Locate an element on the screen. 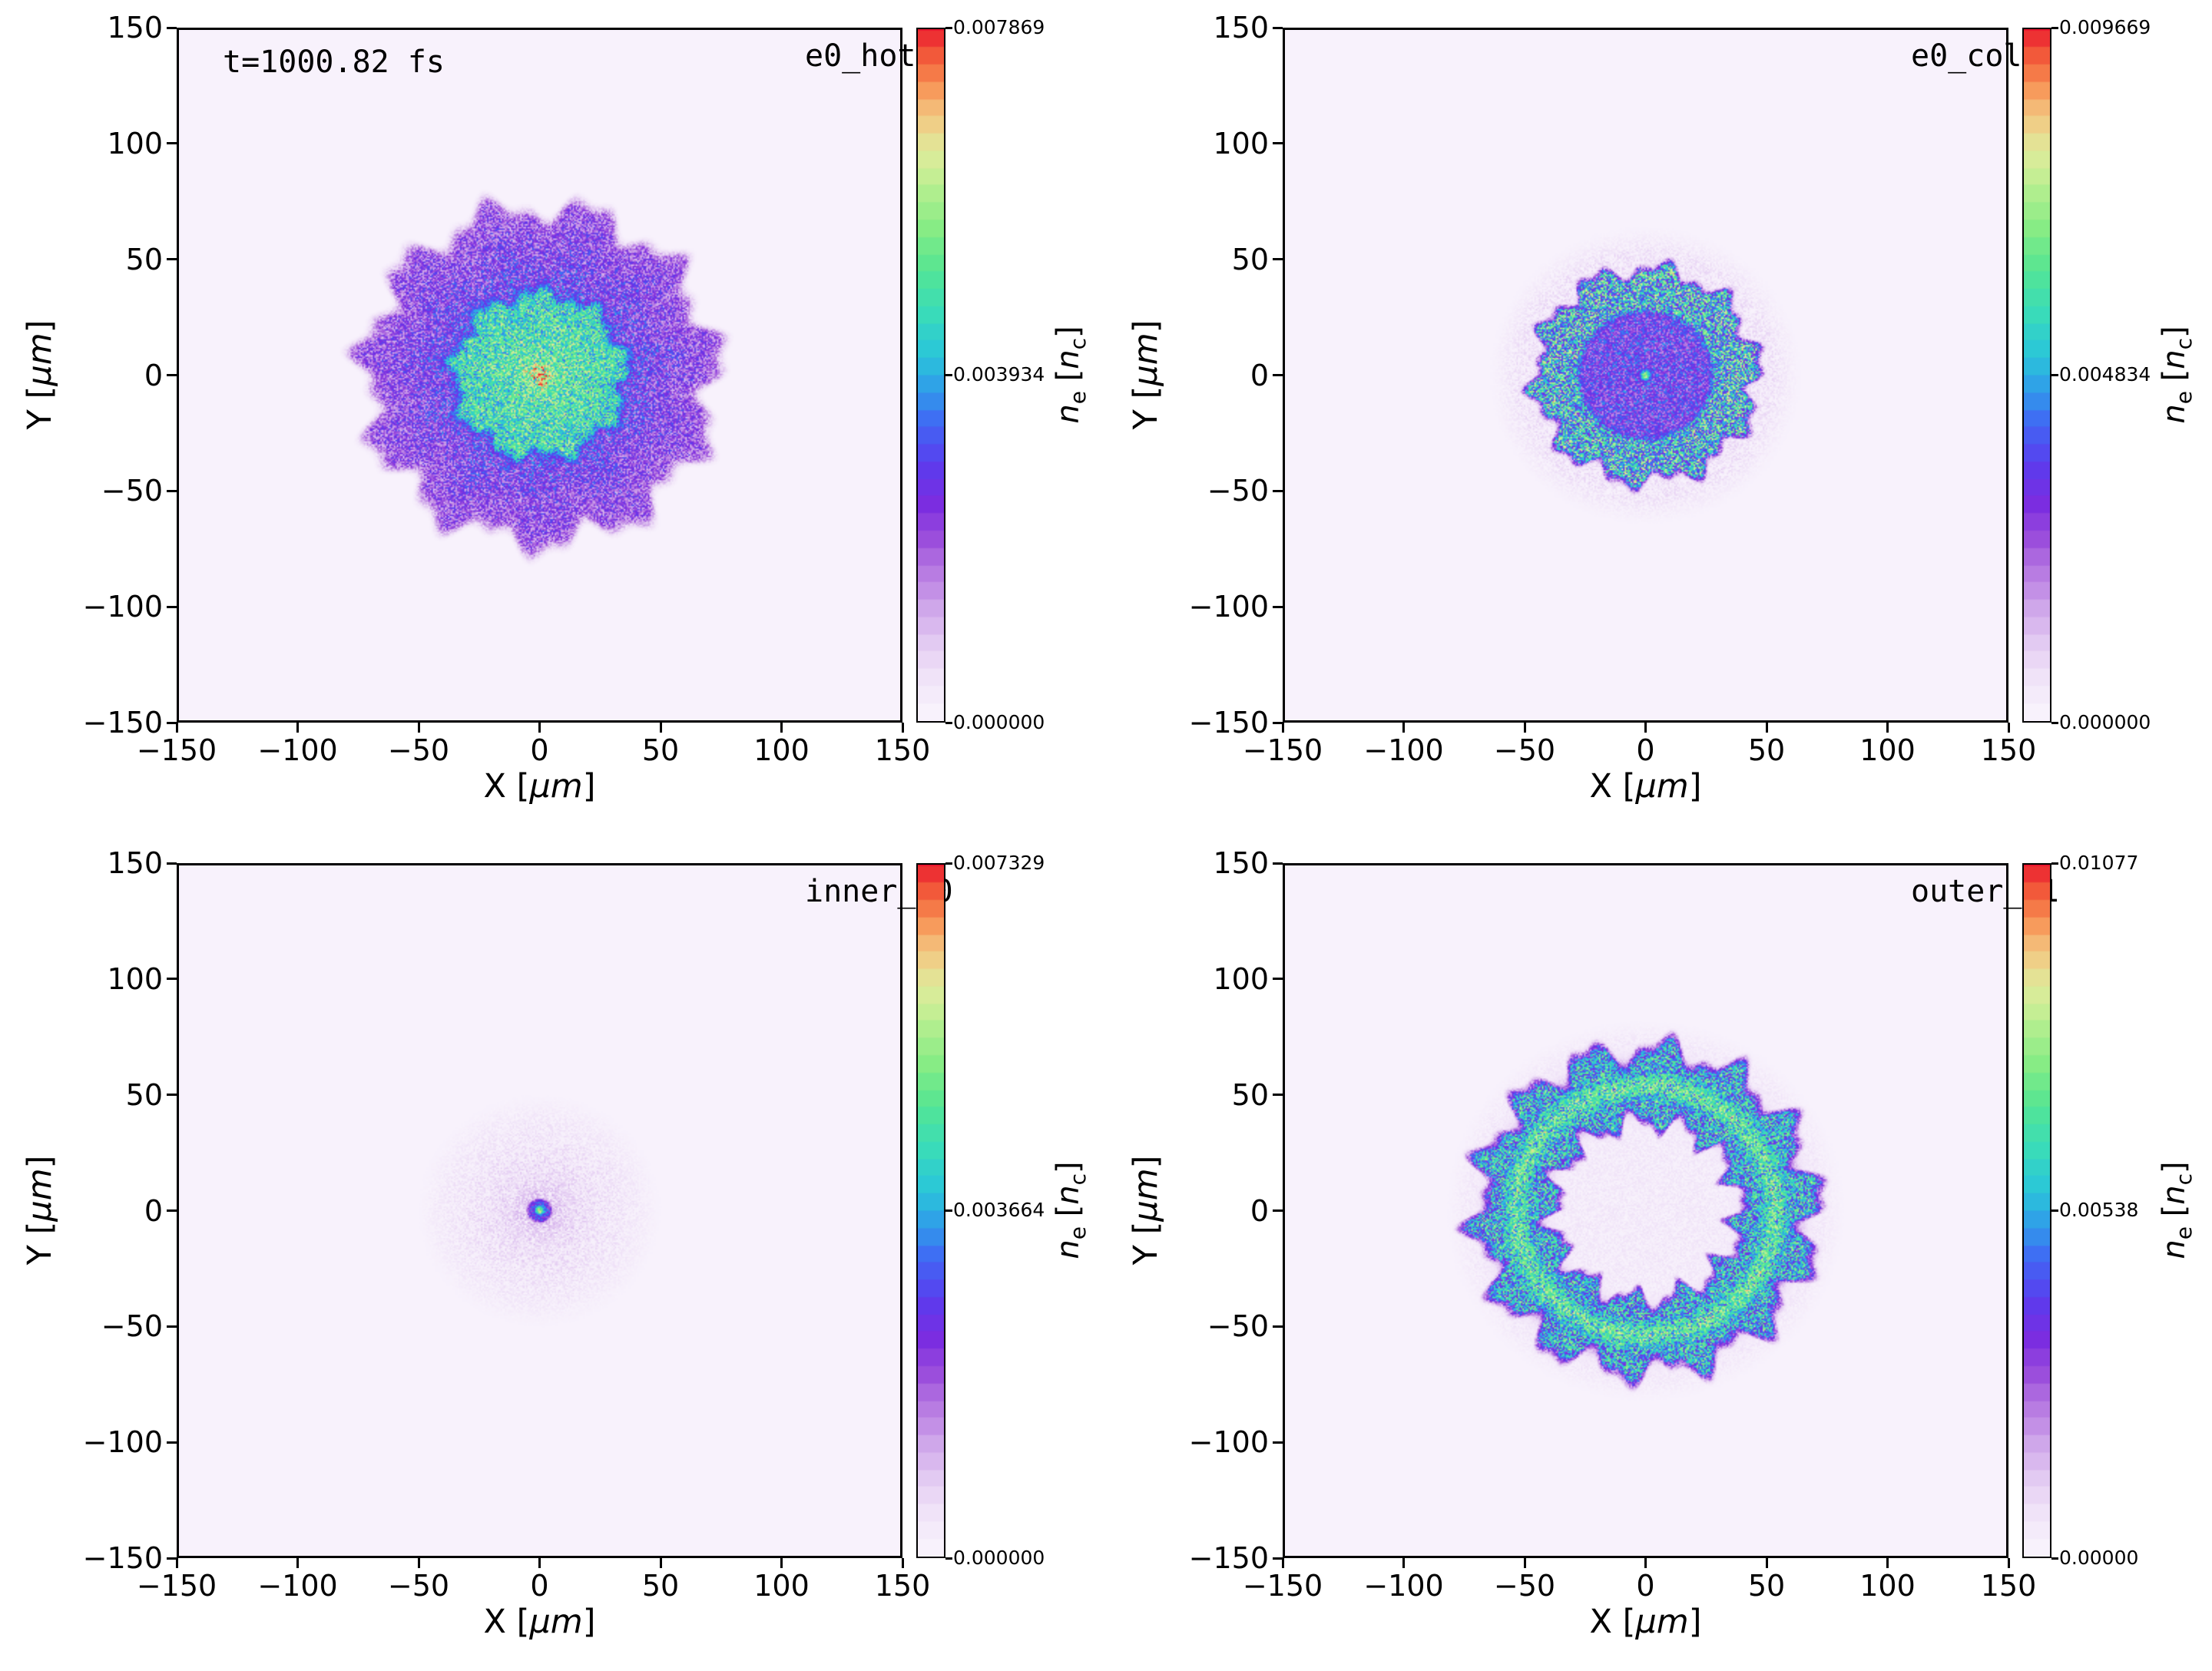 This screenshot has width=2212, height=1671. plot-area is located at coordinates (1646, 375).